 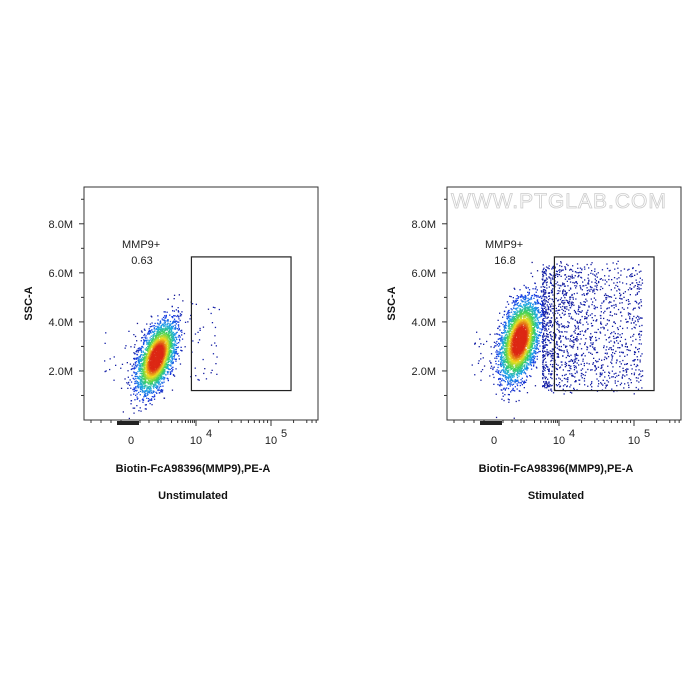 I want to click on y-tick-label: 4.0M, so click(x=61, y=323).